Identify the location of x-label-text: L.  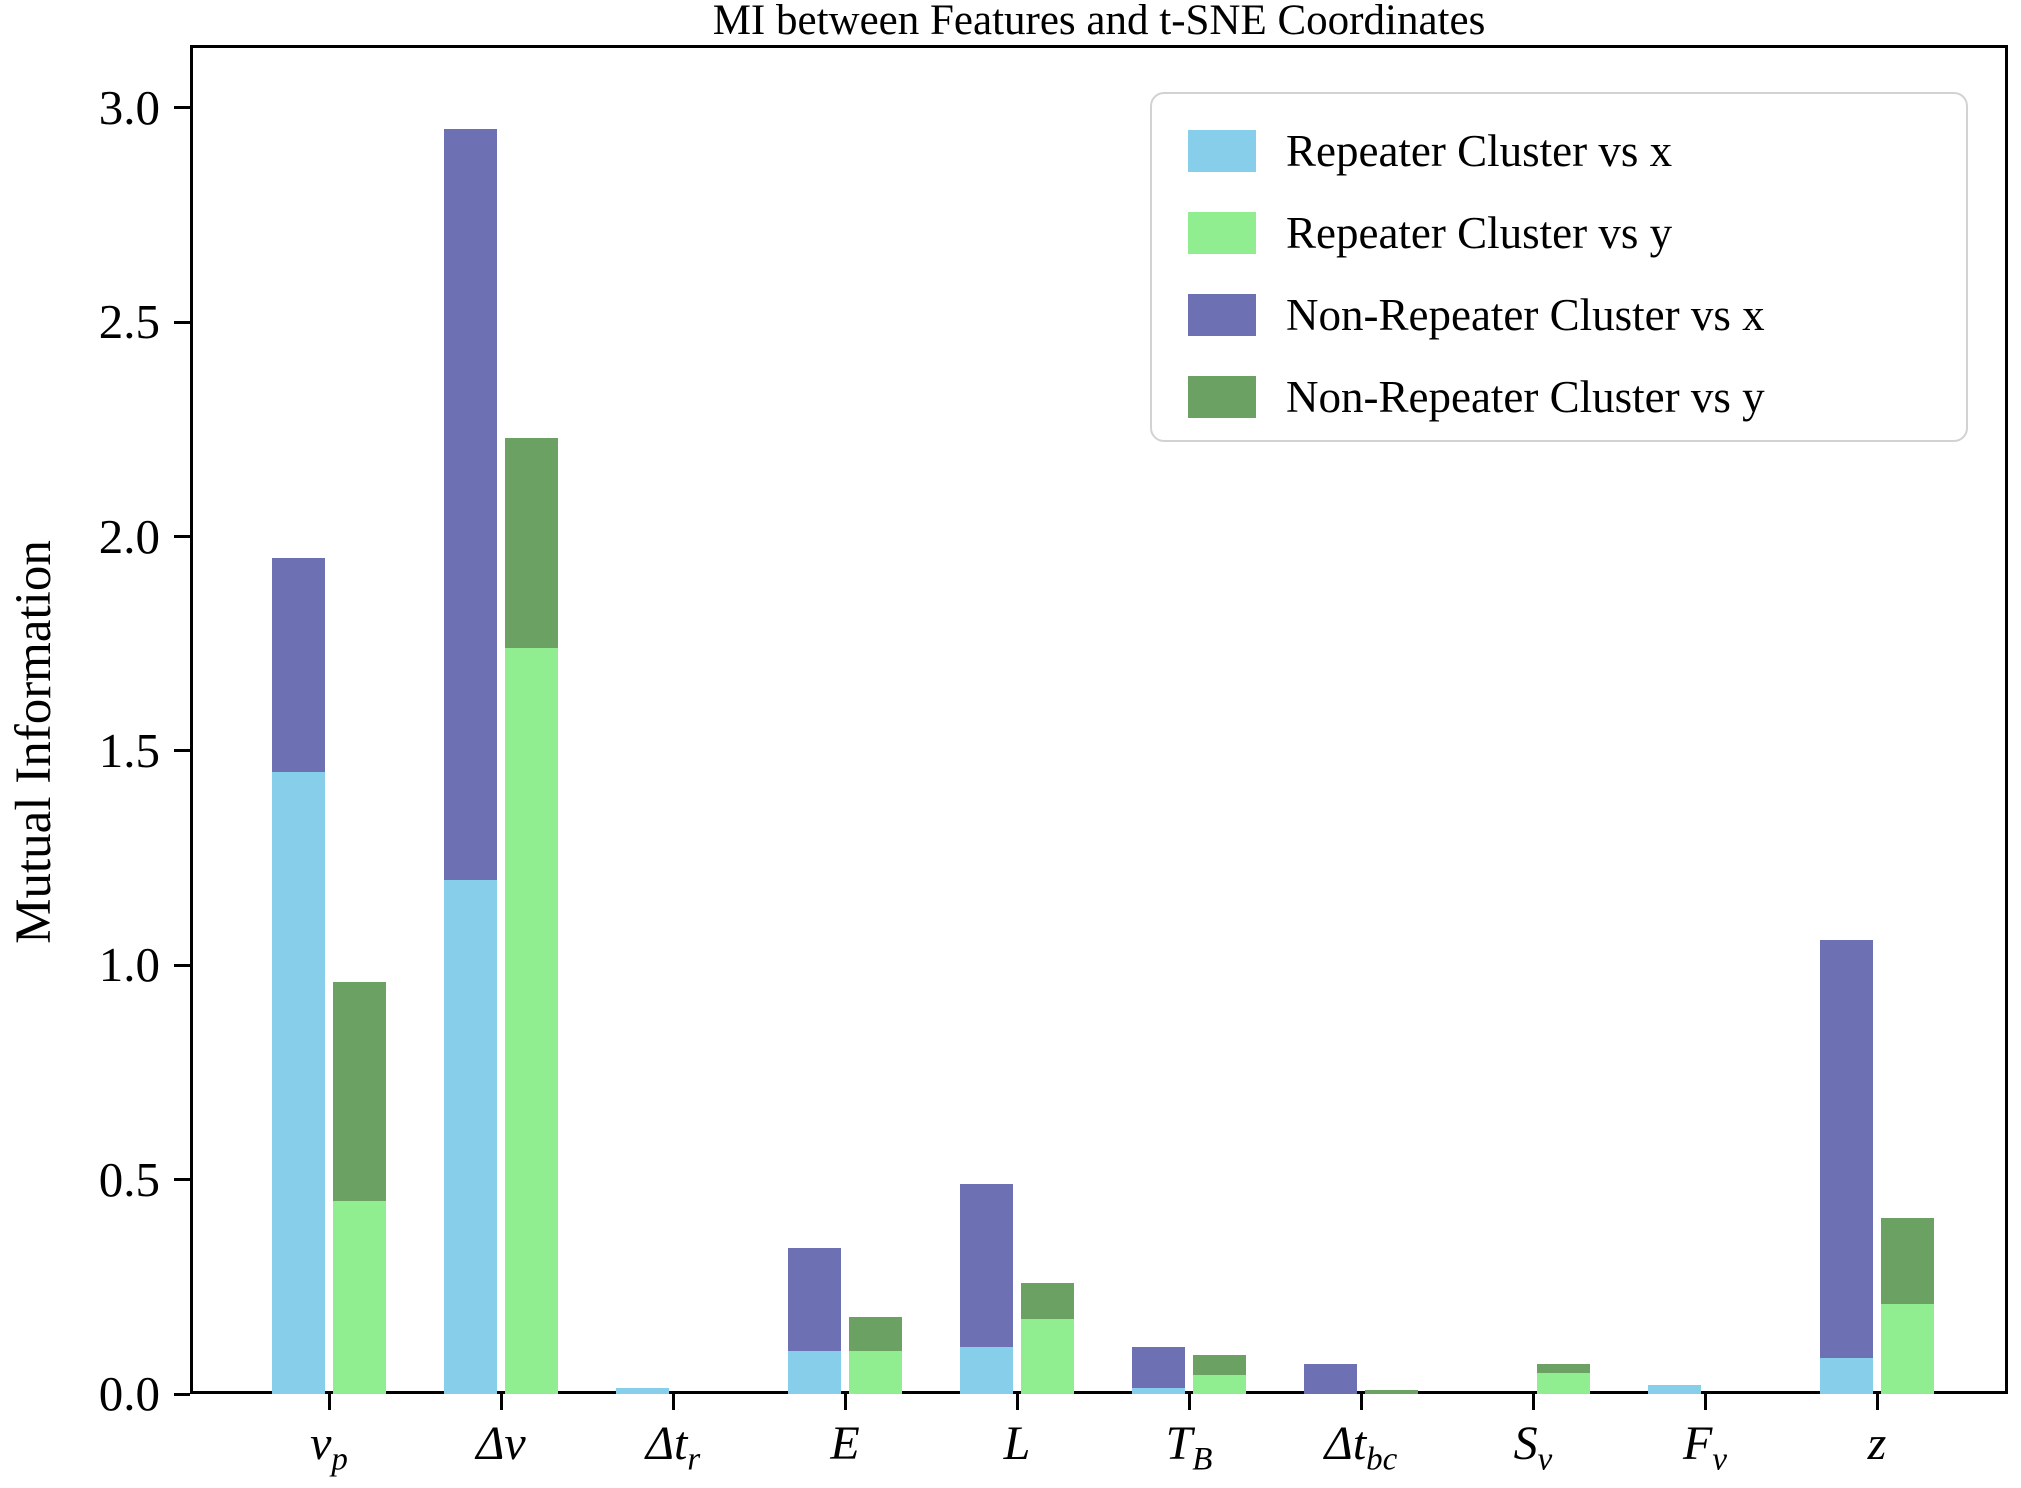
(1017, 1443).